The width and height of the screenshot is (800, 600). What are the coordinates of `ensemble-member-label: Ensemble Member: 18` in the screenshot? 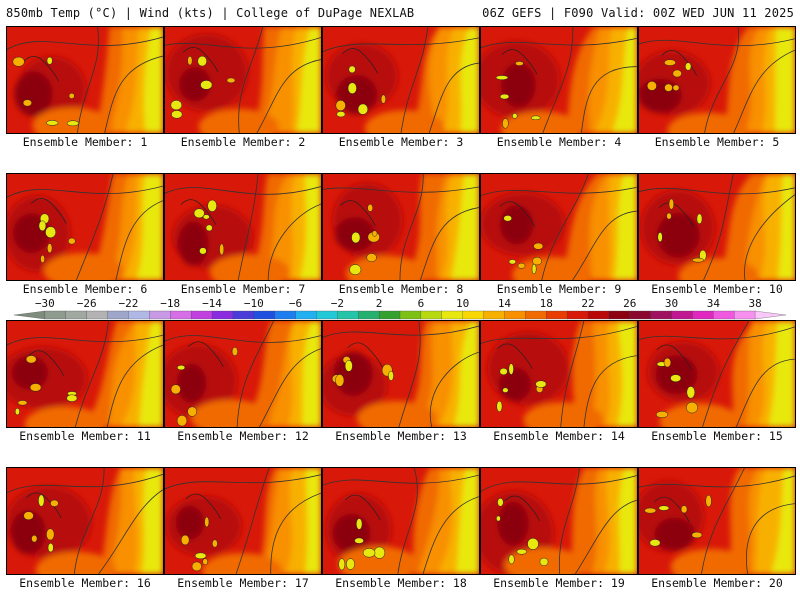 It's located at (401, 583).